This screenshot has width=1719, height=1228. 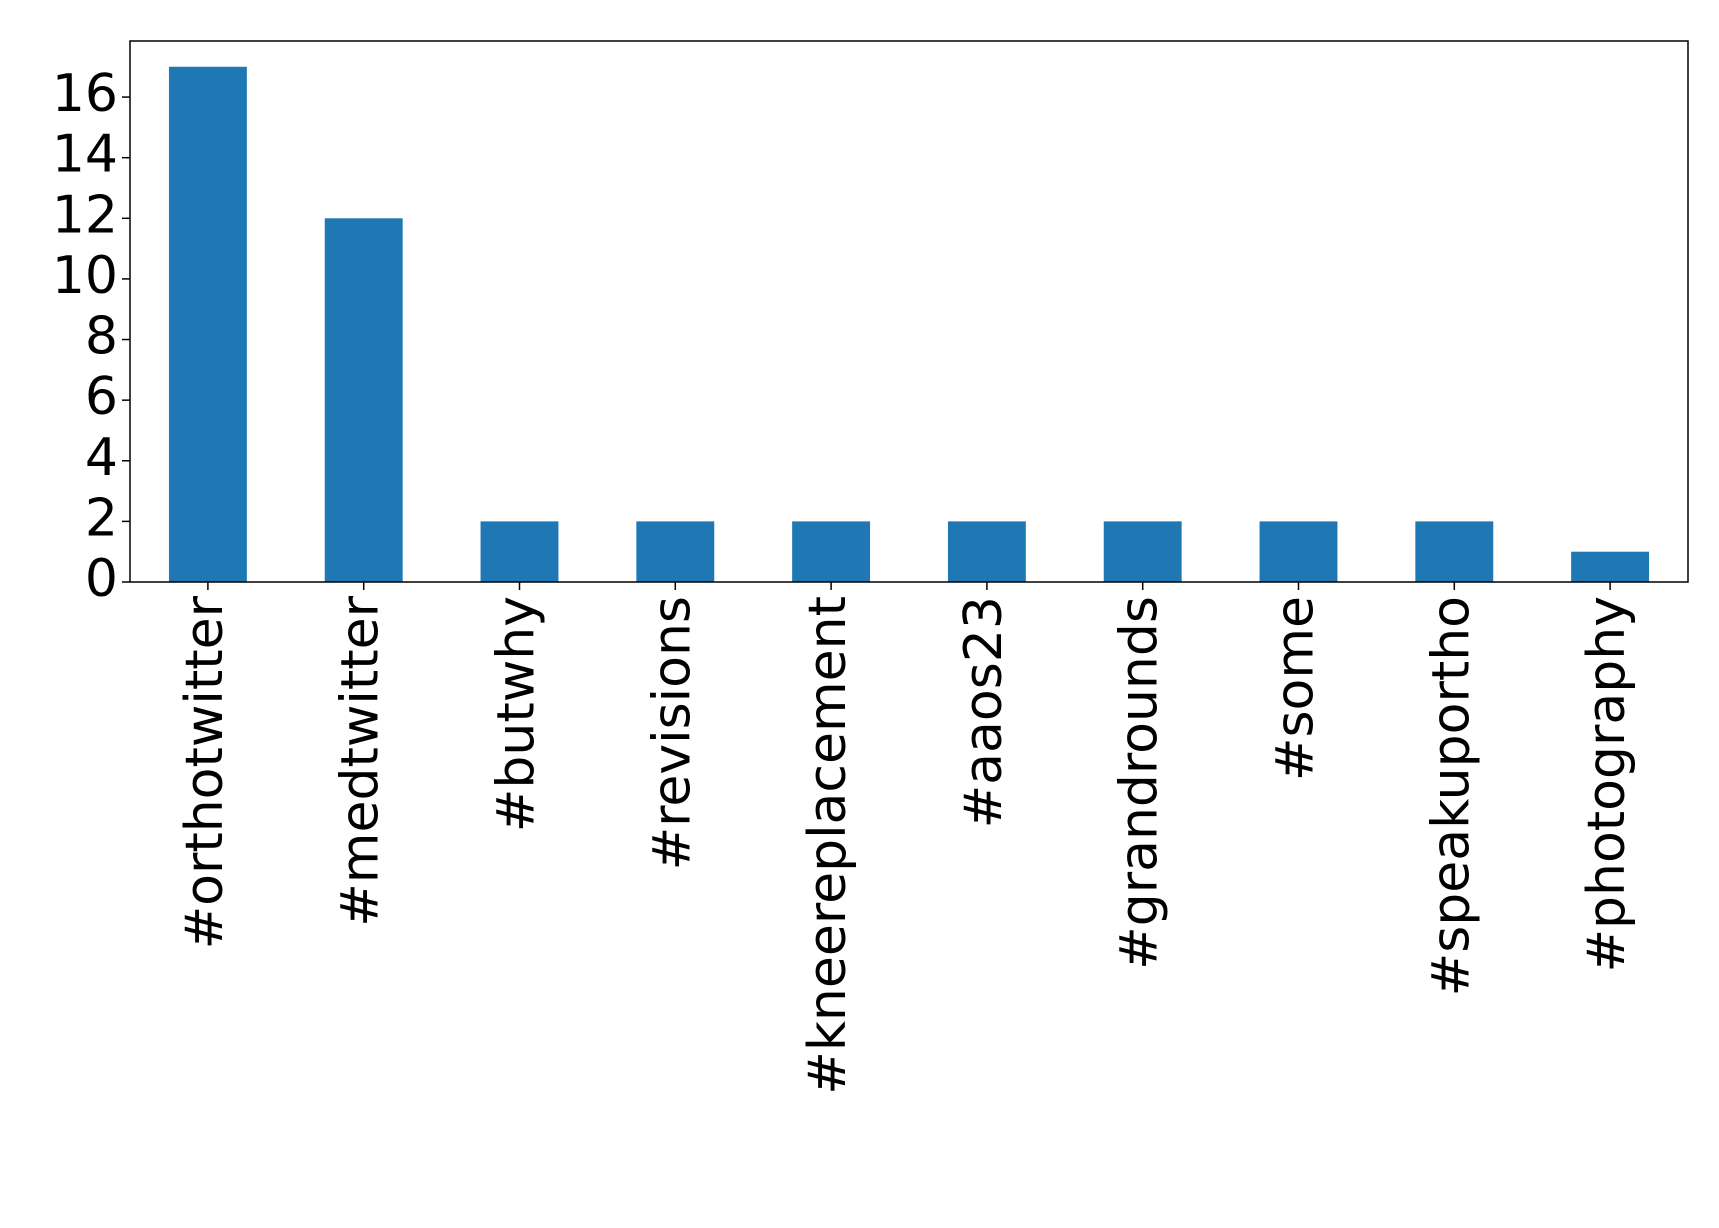 What do you see at coordinates (101, 518) in the screenshot?
I see `y-tick-label: 2` at bounding box center [101, 518].